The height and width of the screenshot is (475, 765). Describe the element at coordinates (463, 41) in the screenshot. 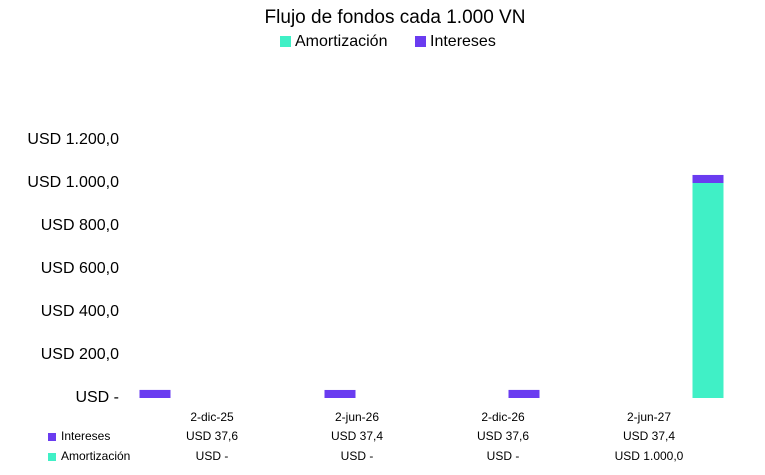

I see `legend-label: Intereses` at that location.